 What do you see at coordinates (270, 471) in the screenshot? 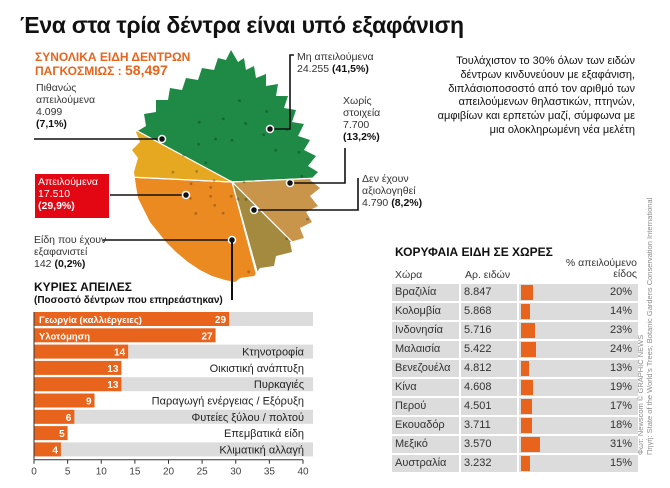
I see `x-tick-label: 35` at bounding box center [270, 471].